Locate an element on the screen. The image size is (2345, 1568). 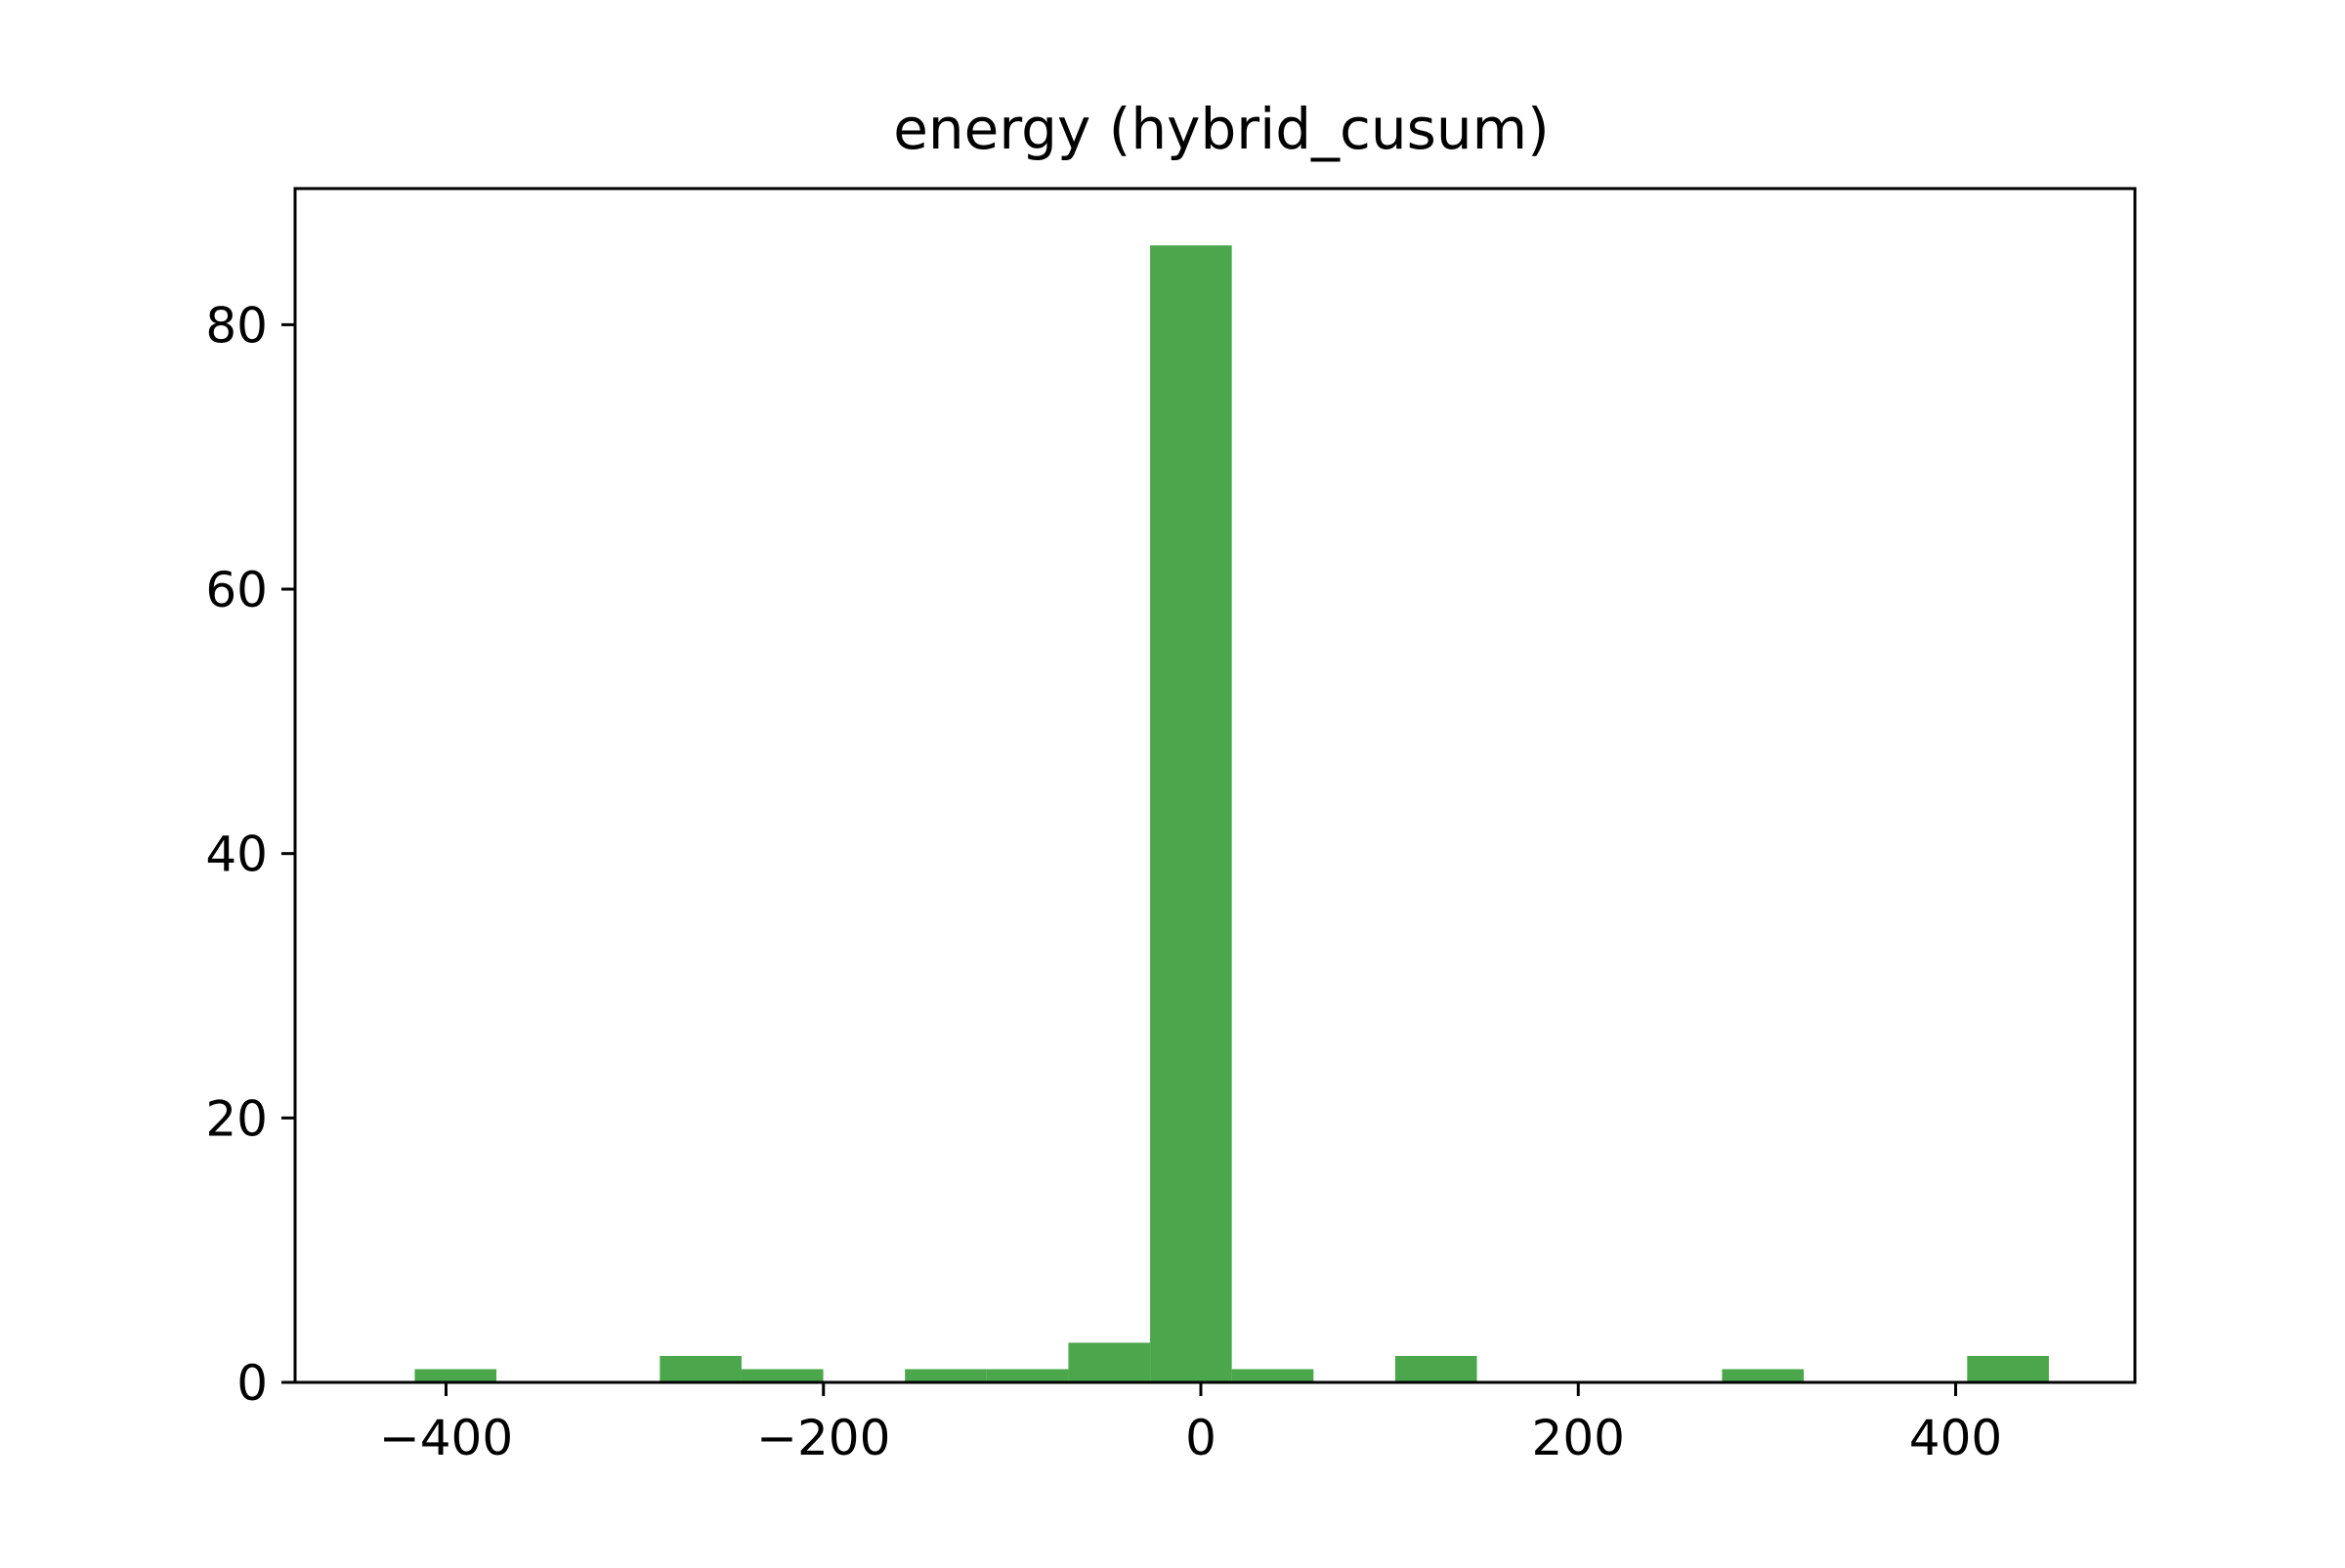
y-tick-label: 80 is located at coordinates (236, 325).